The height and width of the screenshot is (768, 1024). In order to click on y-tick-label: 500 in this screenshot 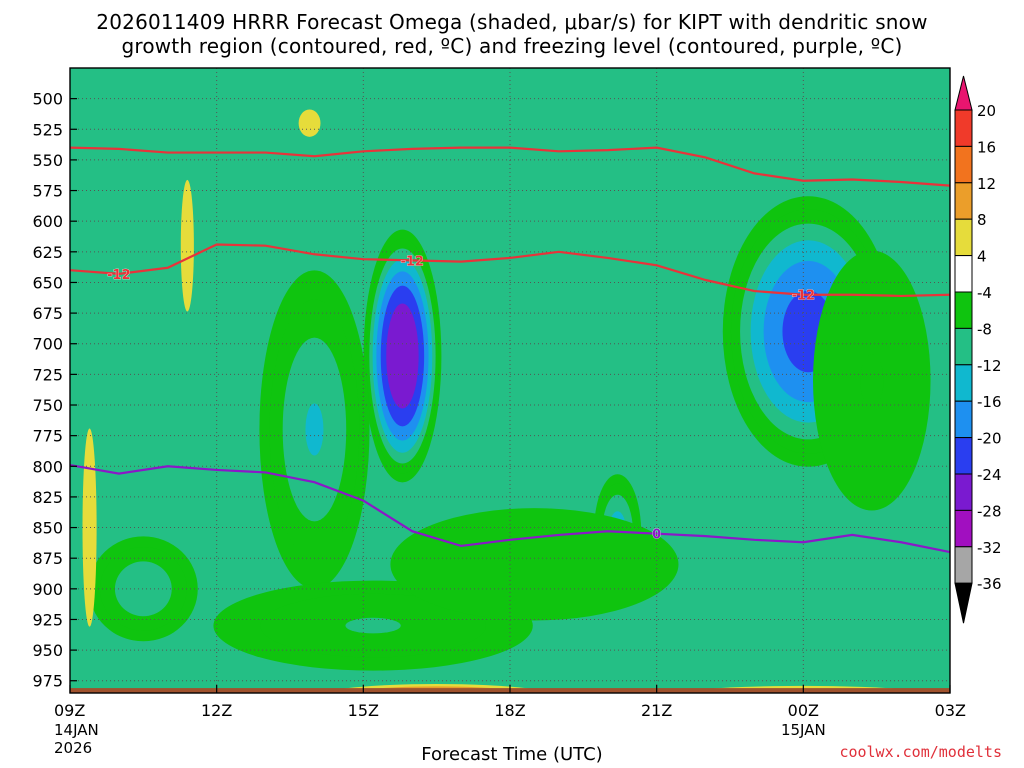, I will do `click(47, 99)`.